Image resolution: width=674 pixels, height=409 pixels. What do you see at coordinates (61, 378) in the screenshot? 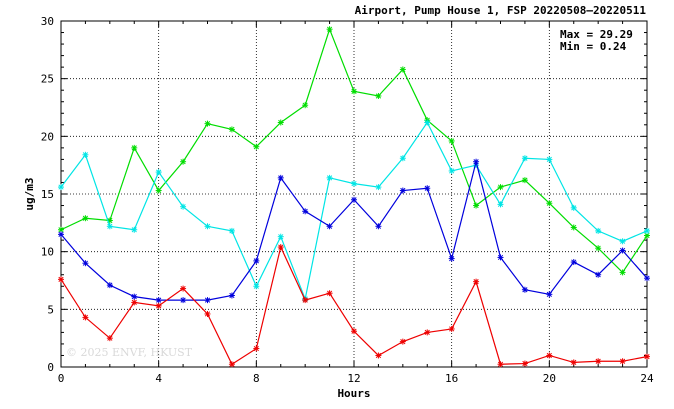
I see `x-tick-label: 0` at bounding box center [61, 378].